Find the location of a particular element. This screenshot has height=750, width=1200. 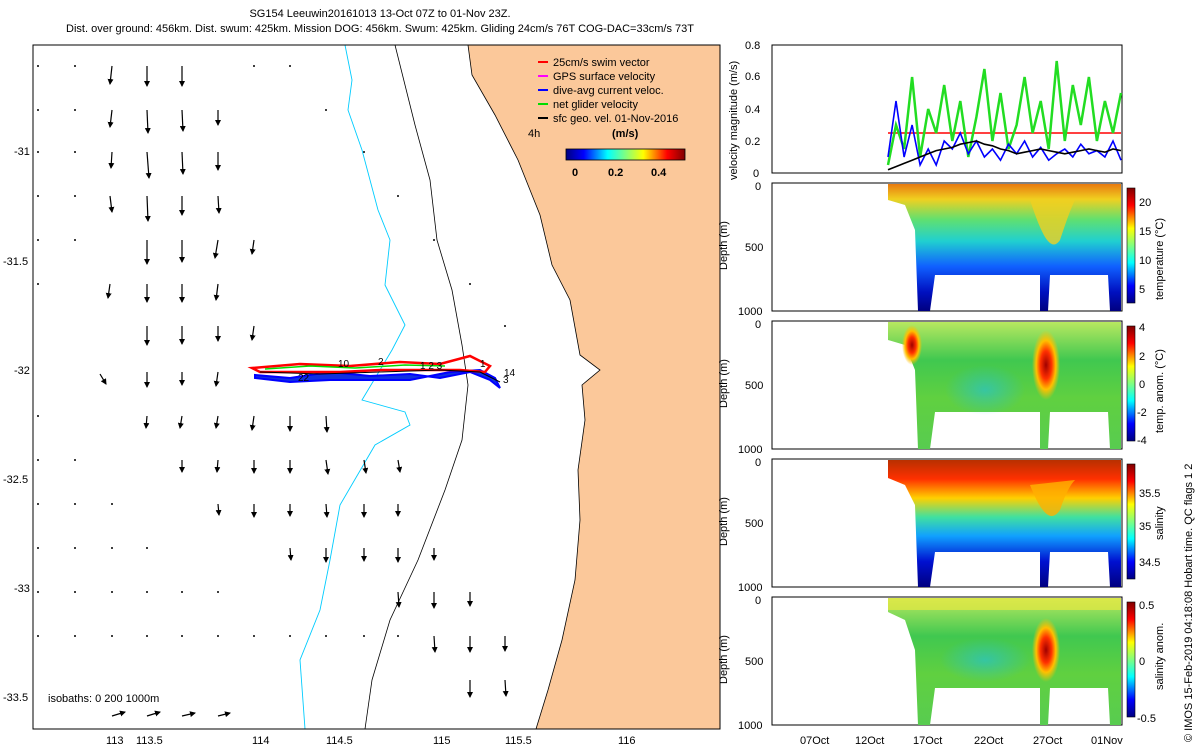

cb-label: temperature (°C) is located at coordinates (1160, 259).